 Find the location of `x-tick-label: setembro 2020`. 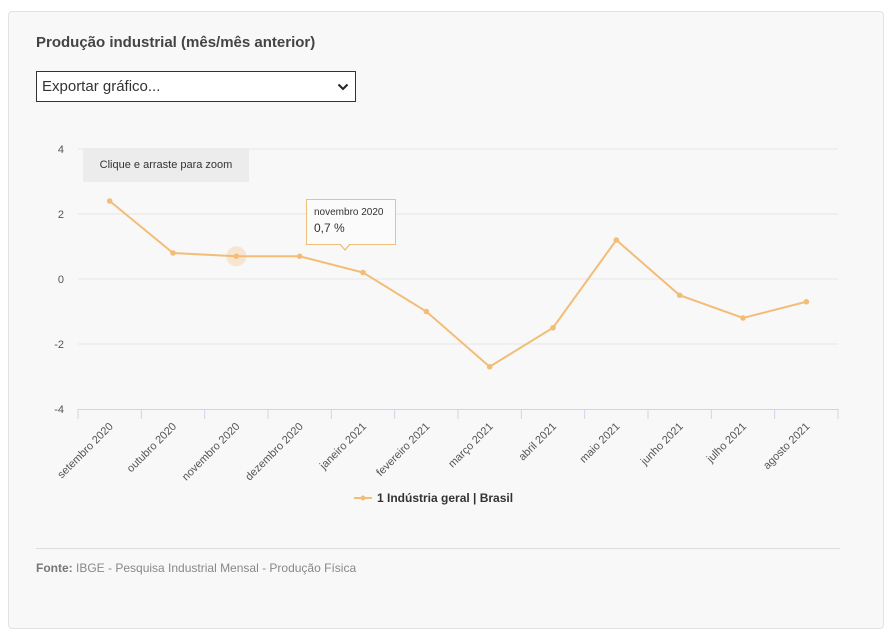

x-tick-label: setembro 2020 is located at coordinates (85, 451).